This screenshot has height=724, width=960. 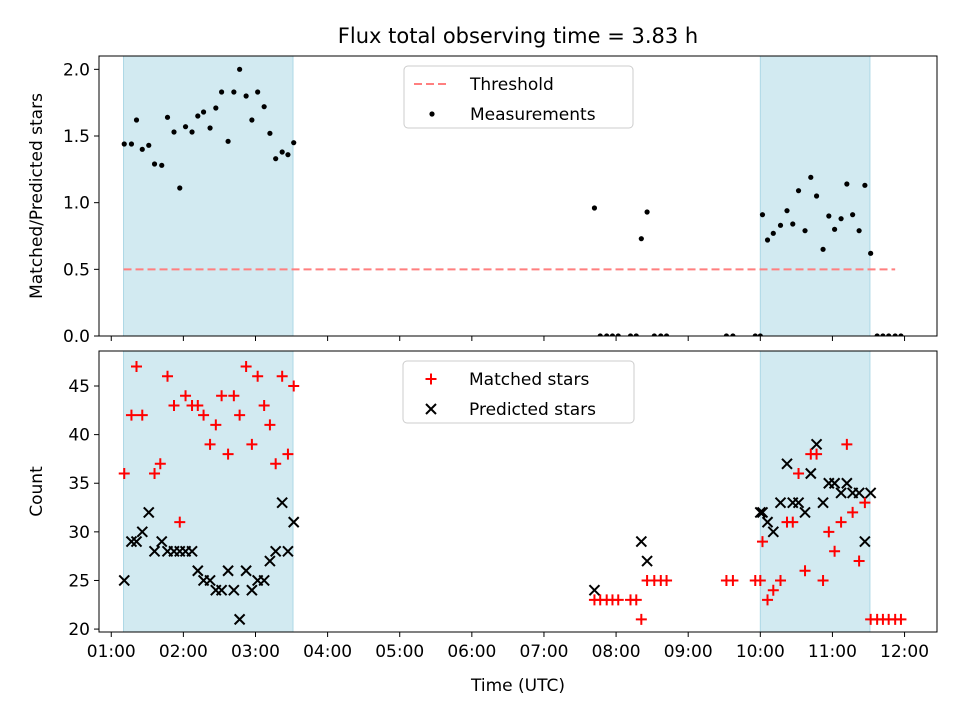 What do you see at coordinates (111, 652) in the screenshot?
I see `x-tick-label: 01:00` at bounding box center [111, 652].